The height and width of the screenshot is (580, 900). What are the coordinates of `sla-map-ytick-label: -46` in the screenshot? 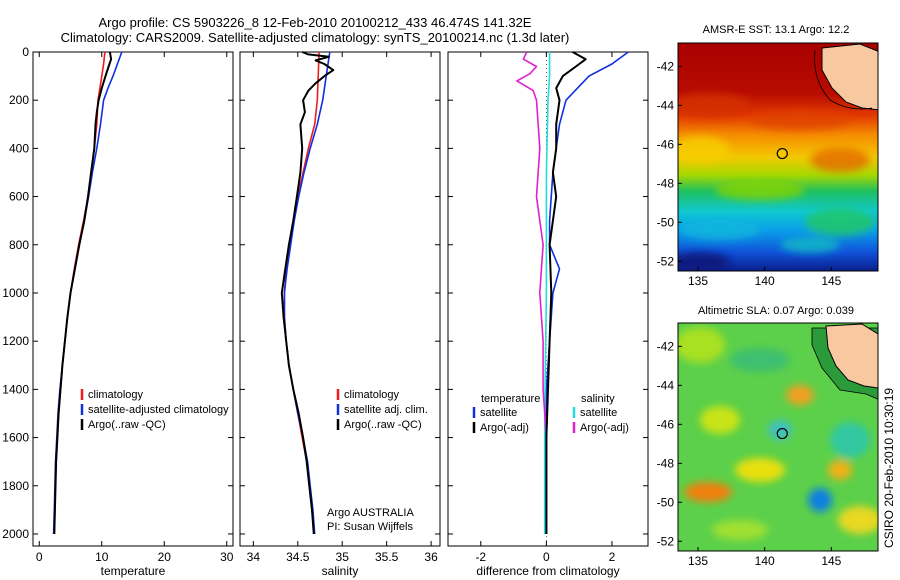 It's located at (666, 424).